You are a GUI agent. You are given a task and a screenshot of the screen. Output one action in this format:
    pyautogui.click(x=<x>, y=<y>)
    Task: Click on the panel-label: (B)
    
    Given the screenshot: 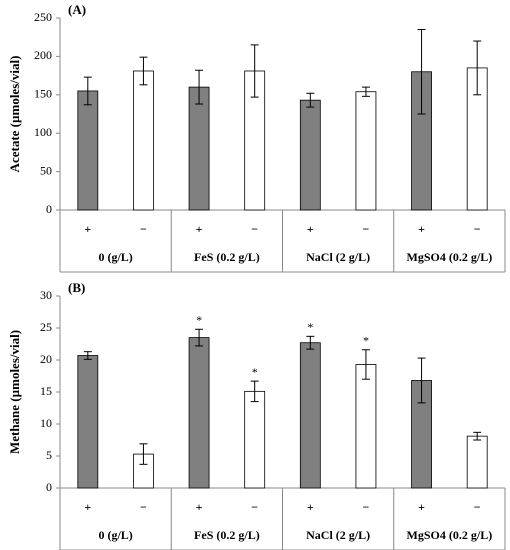 What is the action you would take?
    pyautogui.click(x=76, y=287)
    